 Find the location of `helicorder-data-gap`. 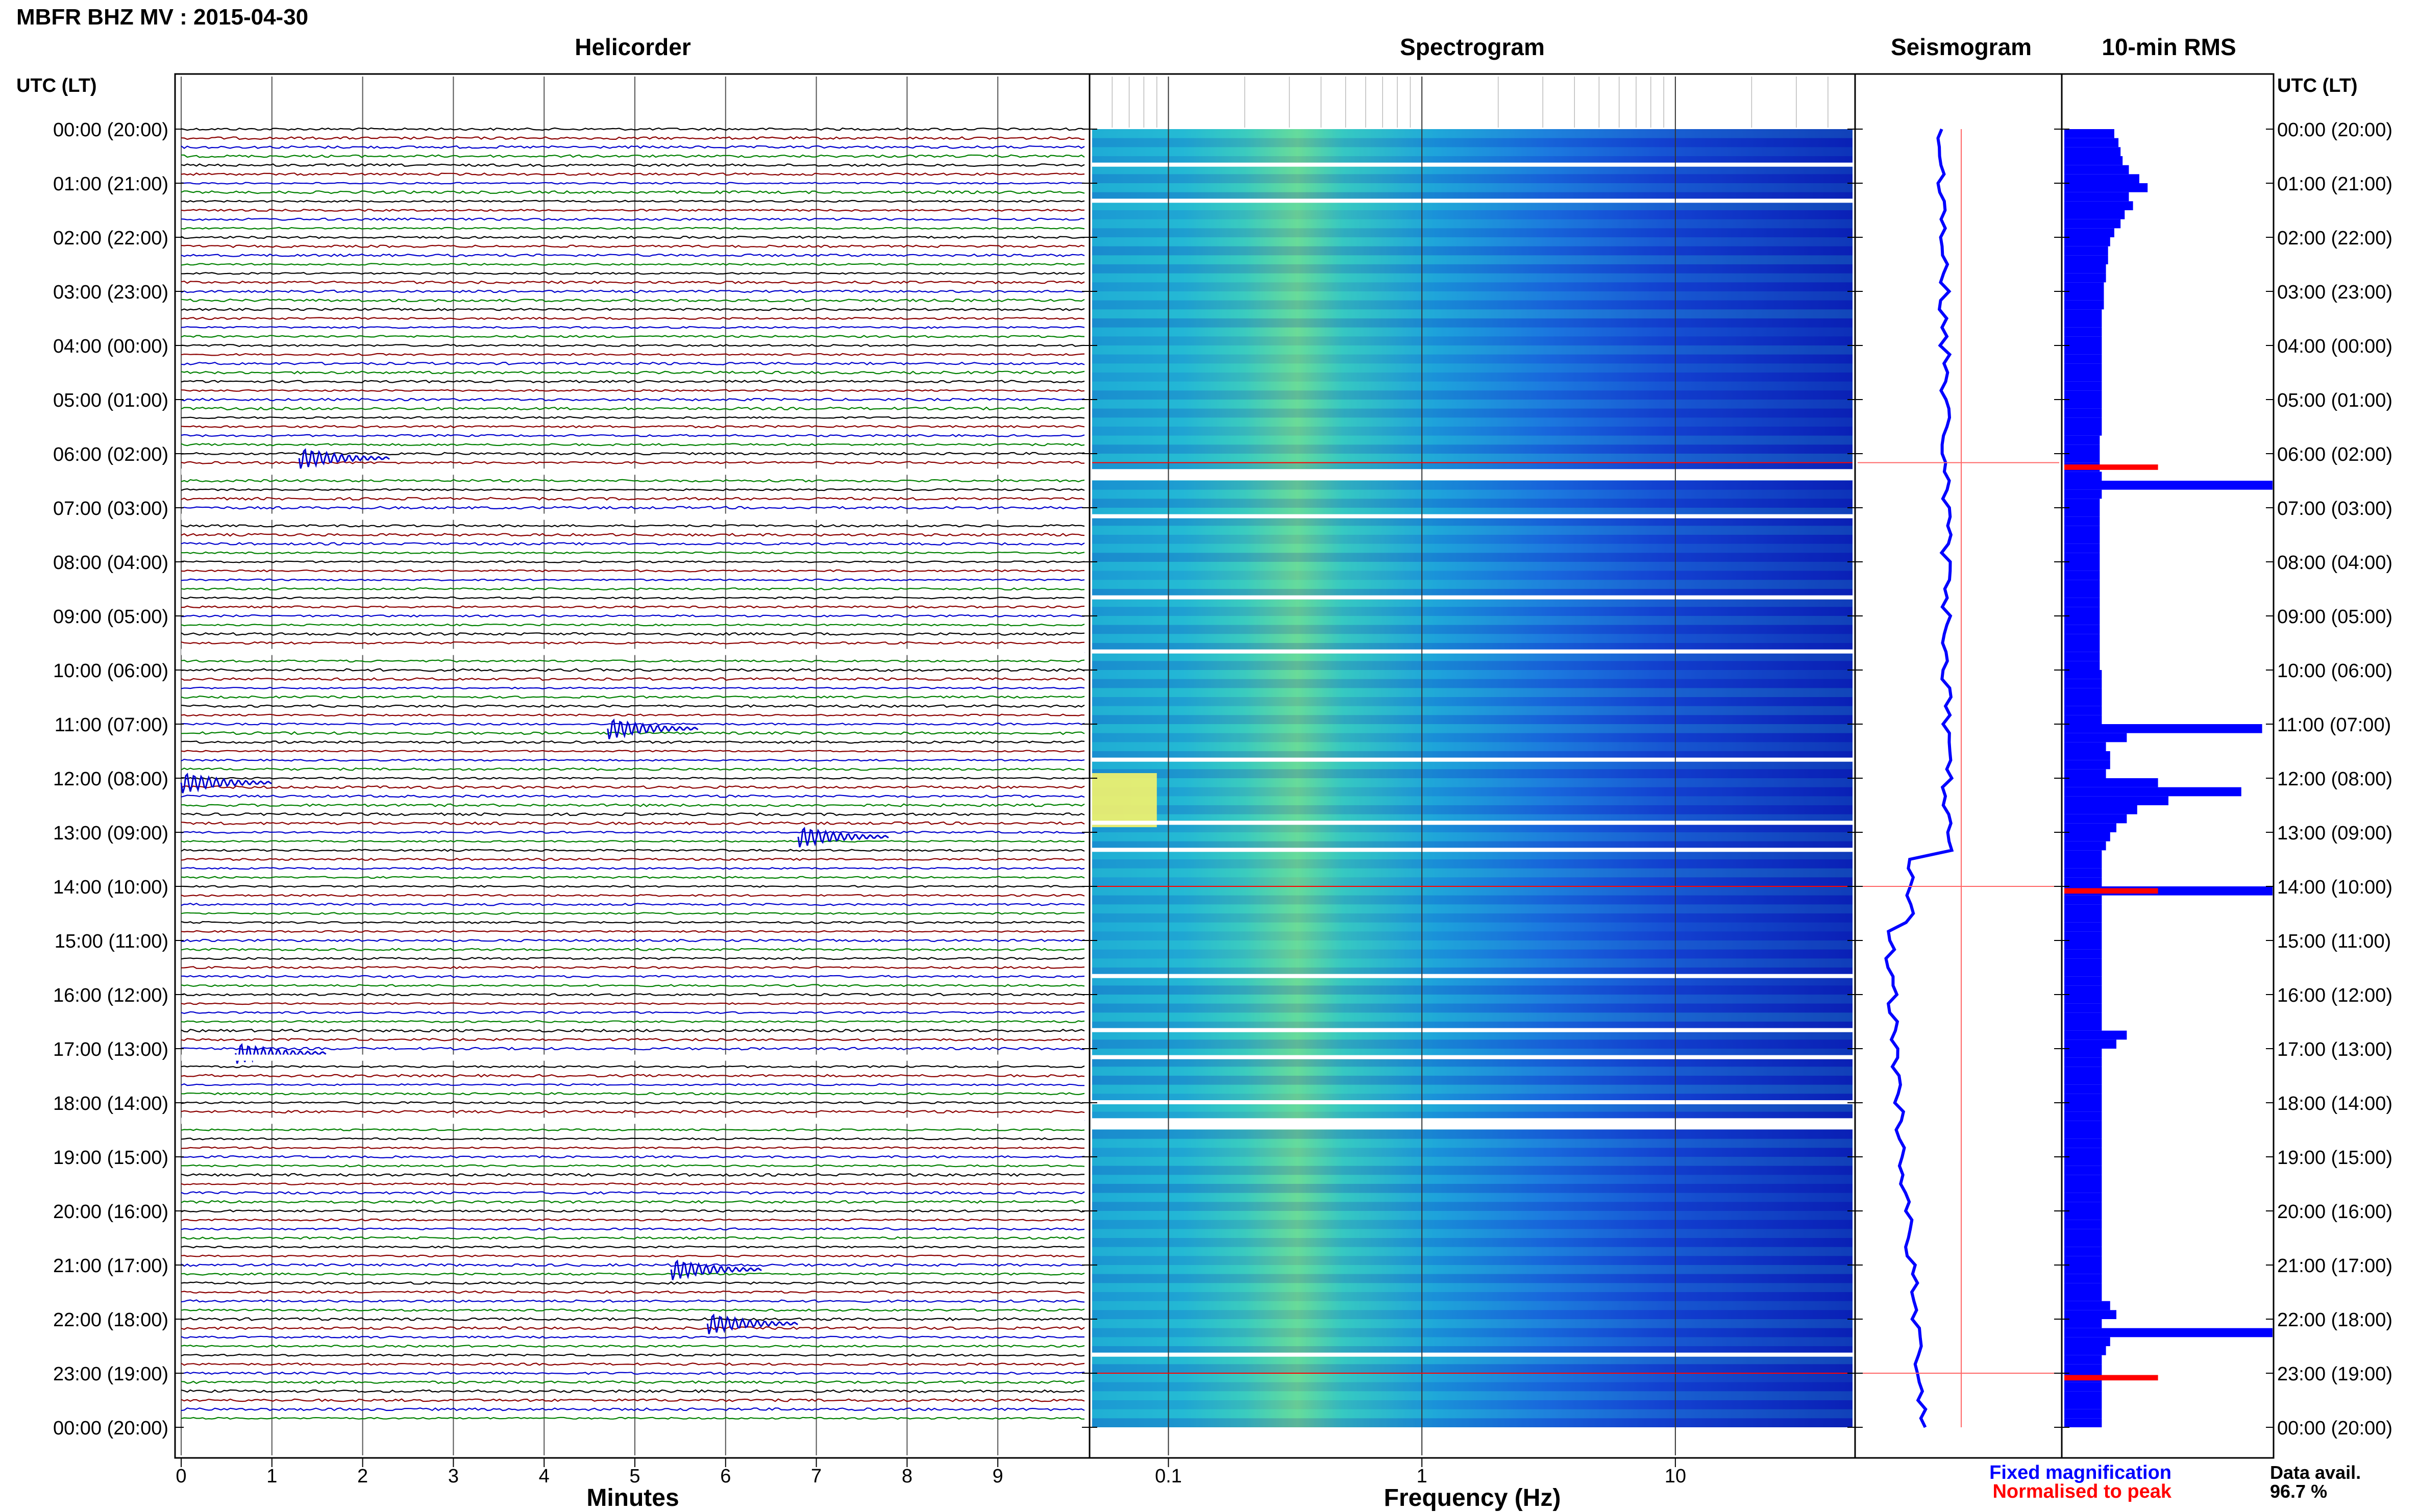

helicorder-data-gap is located at coordinates (632, 516).